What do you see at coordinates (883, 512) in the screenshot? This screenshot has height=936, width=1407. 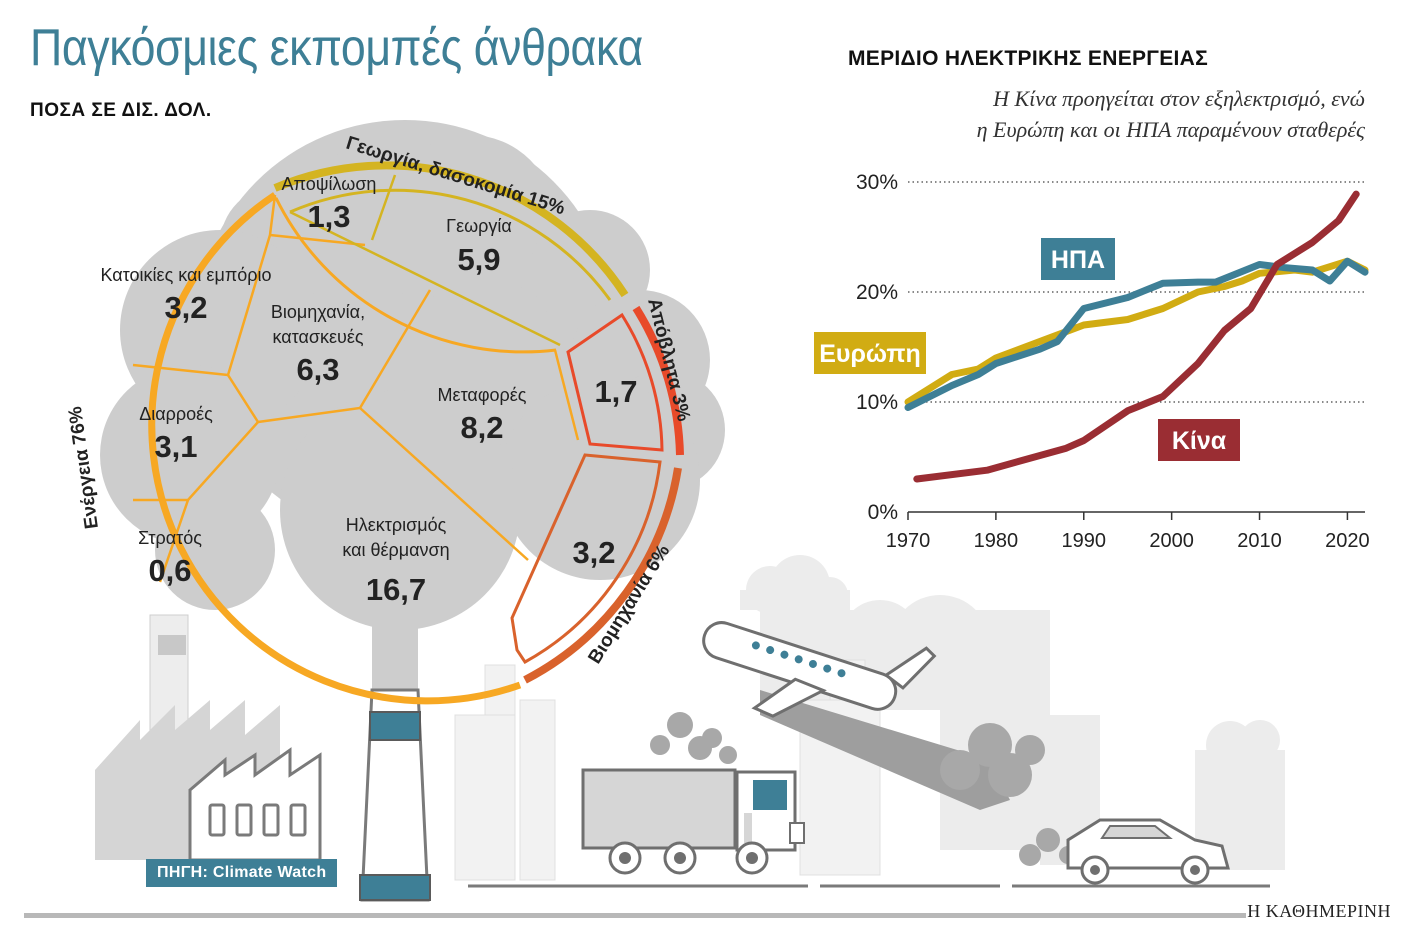 I see `y-tick-label: 0%` at bounding box center [883, 512].